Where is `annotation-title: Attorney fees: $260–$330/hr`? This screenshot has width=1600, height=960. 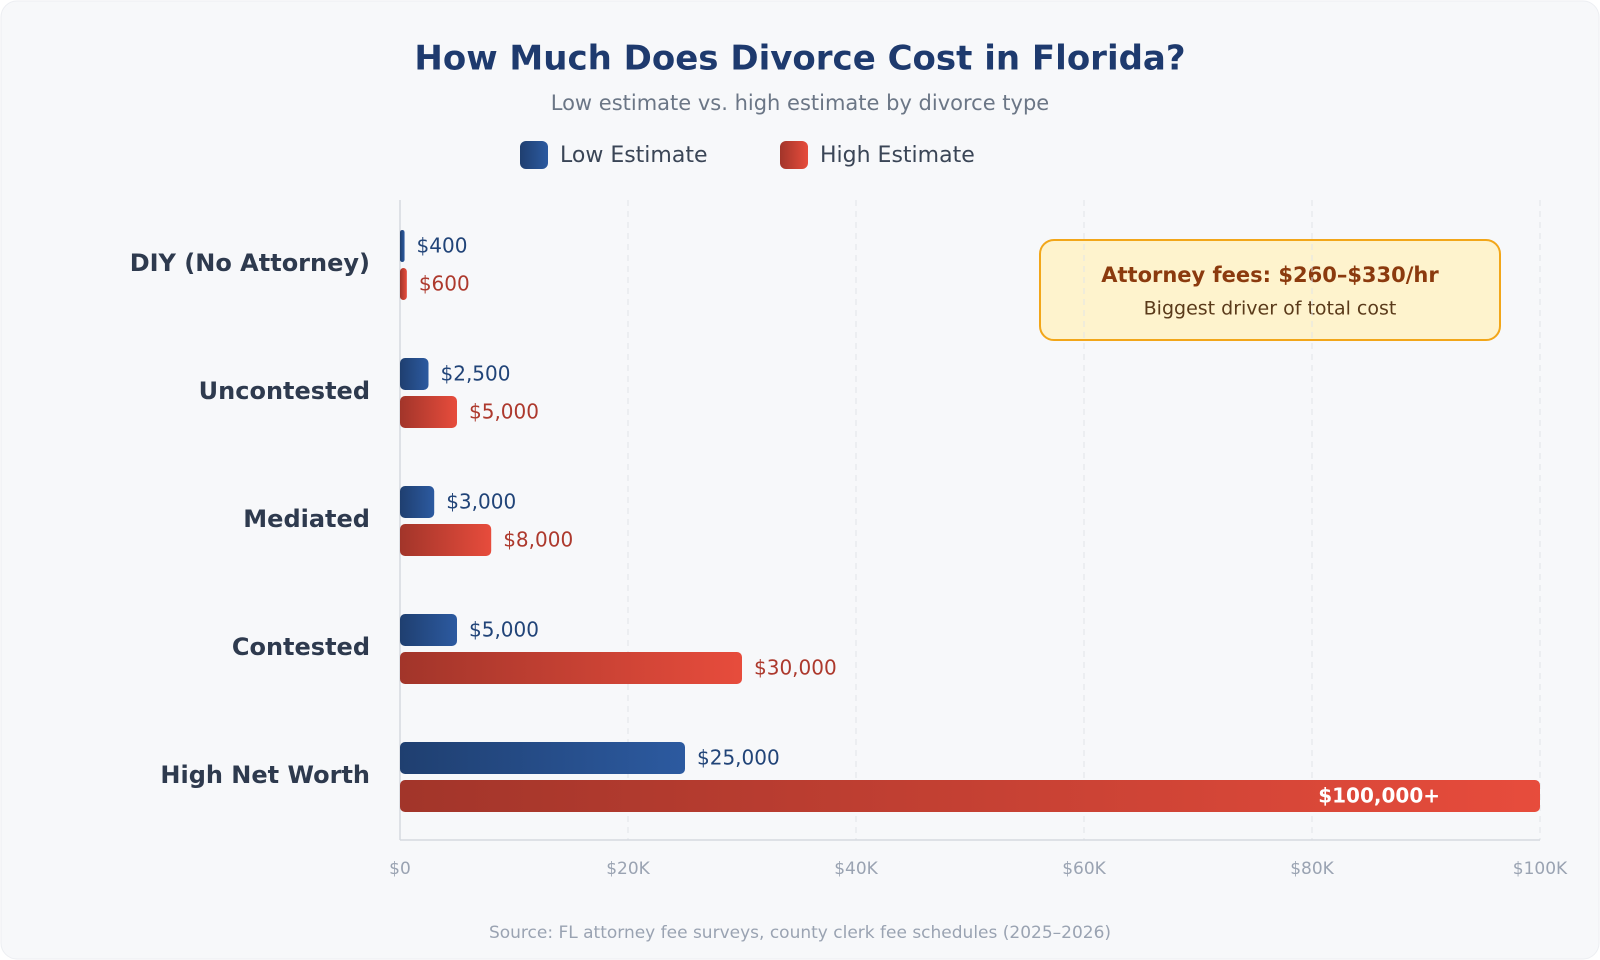 annotation-title: Attorney fees: $260–$330/hr is located at coordinates (1270, 275).